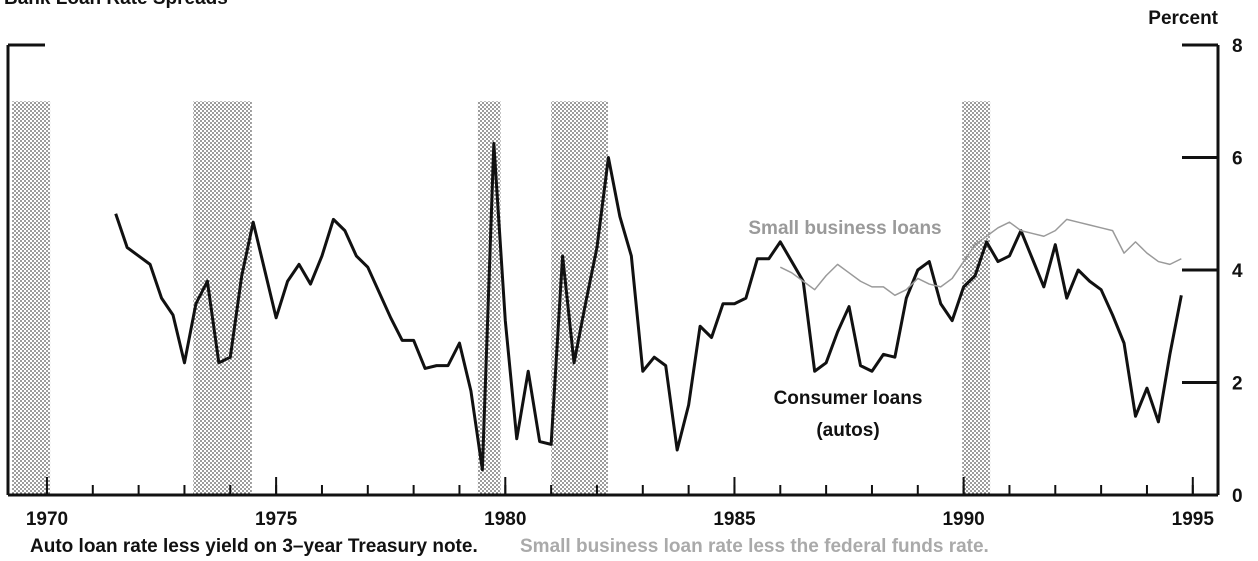 This screenshot has width=1258, height=561. What do you see at coordinates (1237, 384) in the screenshot?
I see `y-tick-label: 2` at bounding box center [1237, 384].